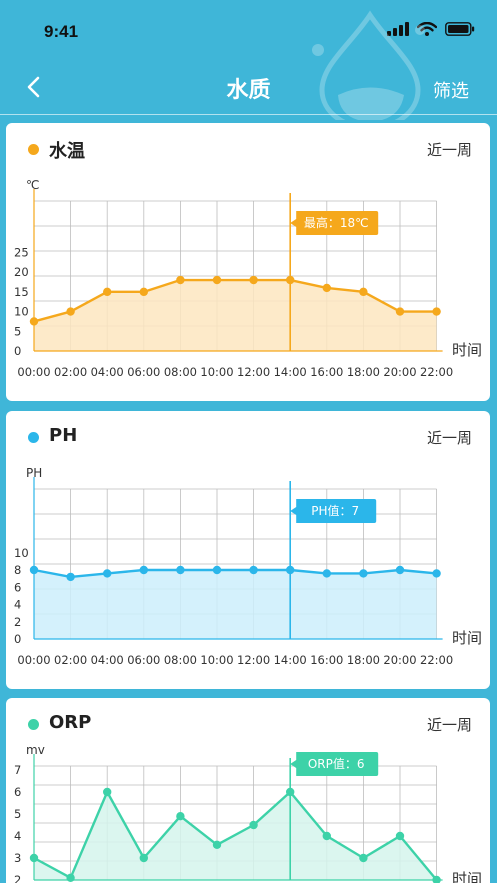 The image size is (497, 883). What do you see at coordinates (248, 30) in the screenshot?
I see `status-bar: 9:41` at bounding box center [248, 30].